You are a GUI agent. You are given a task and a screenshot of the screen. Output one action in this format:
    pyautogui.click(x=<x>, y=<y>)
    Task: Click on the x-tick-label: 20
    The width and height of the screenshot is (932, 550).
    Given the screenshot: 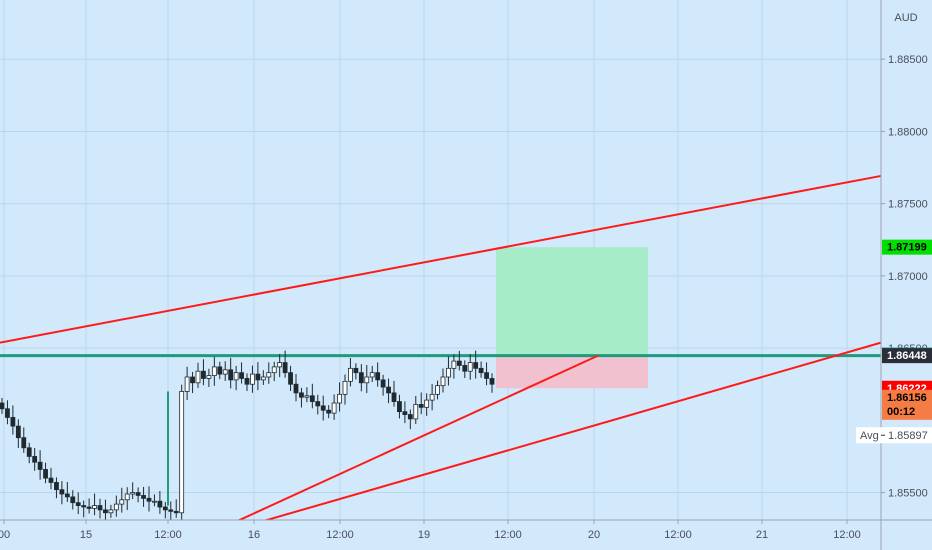 What is the action you would take?
    pyautogui.click(x=594, y=535)
    